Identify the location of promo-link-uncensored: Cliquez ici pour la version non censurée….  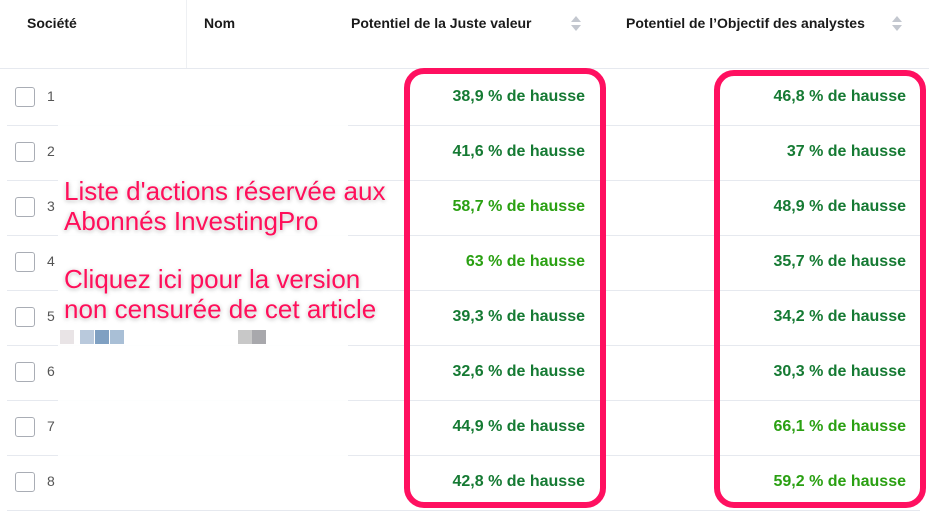
(220, 294).